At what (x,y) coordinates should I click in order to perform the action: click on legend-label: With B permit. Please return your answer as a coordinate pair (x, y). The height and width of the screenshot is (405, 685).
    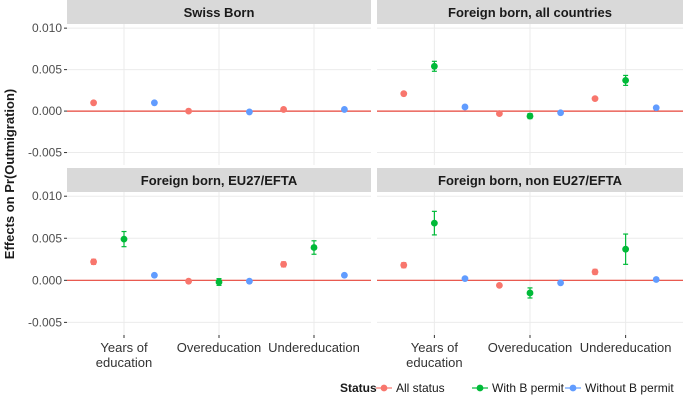
    Looking at the image, I should click on (528, 388).